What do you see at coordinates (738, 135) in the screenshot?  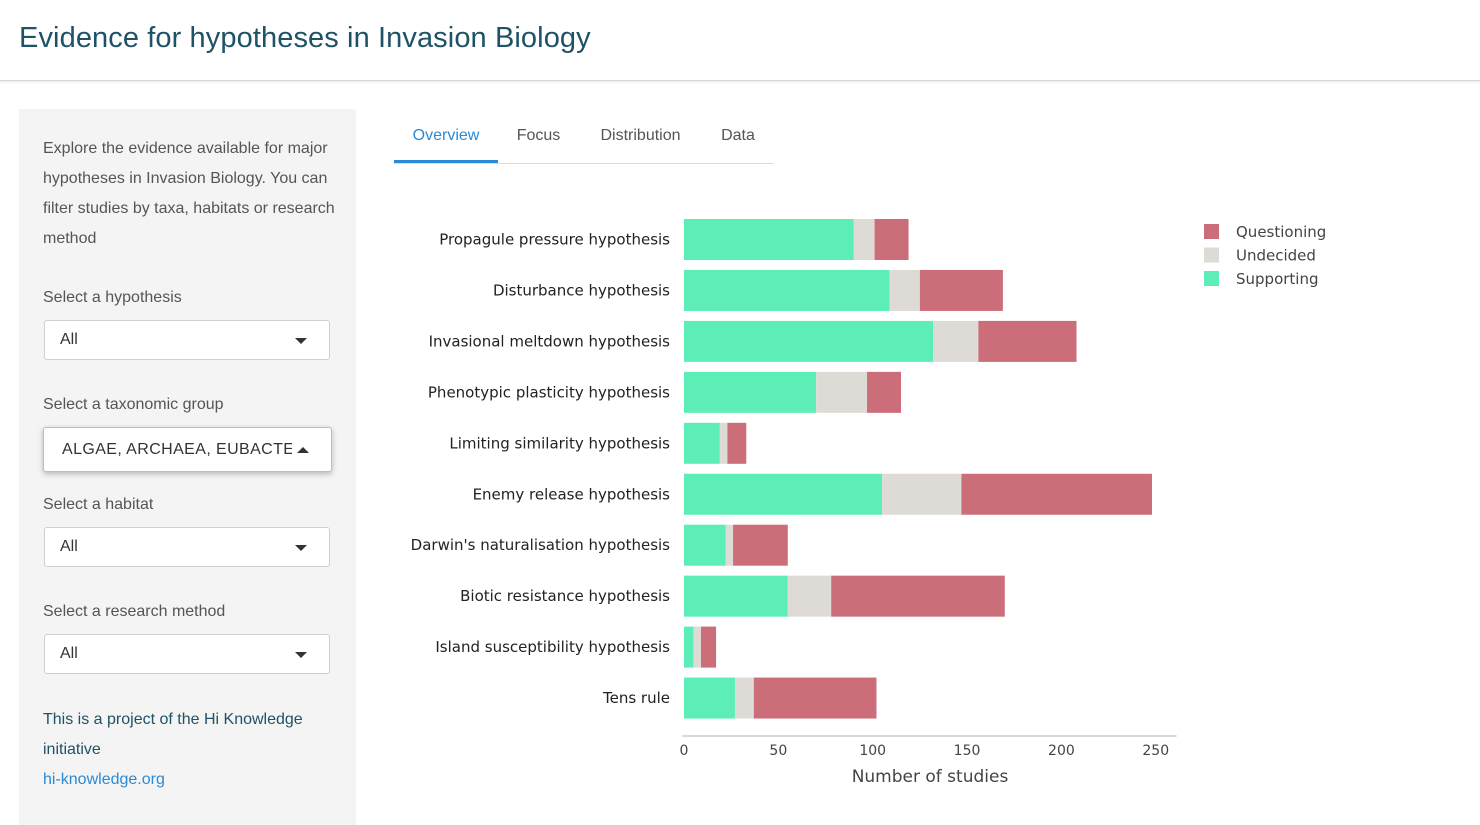 I see `tab-data: Data` at bounding box center [738, 135].